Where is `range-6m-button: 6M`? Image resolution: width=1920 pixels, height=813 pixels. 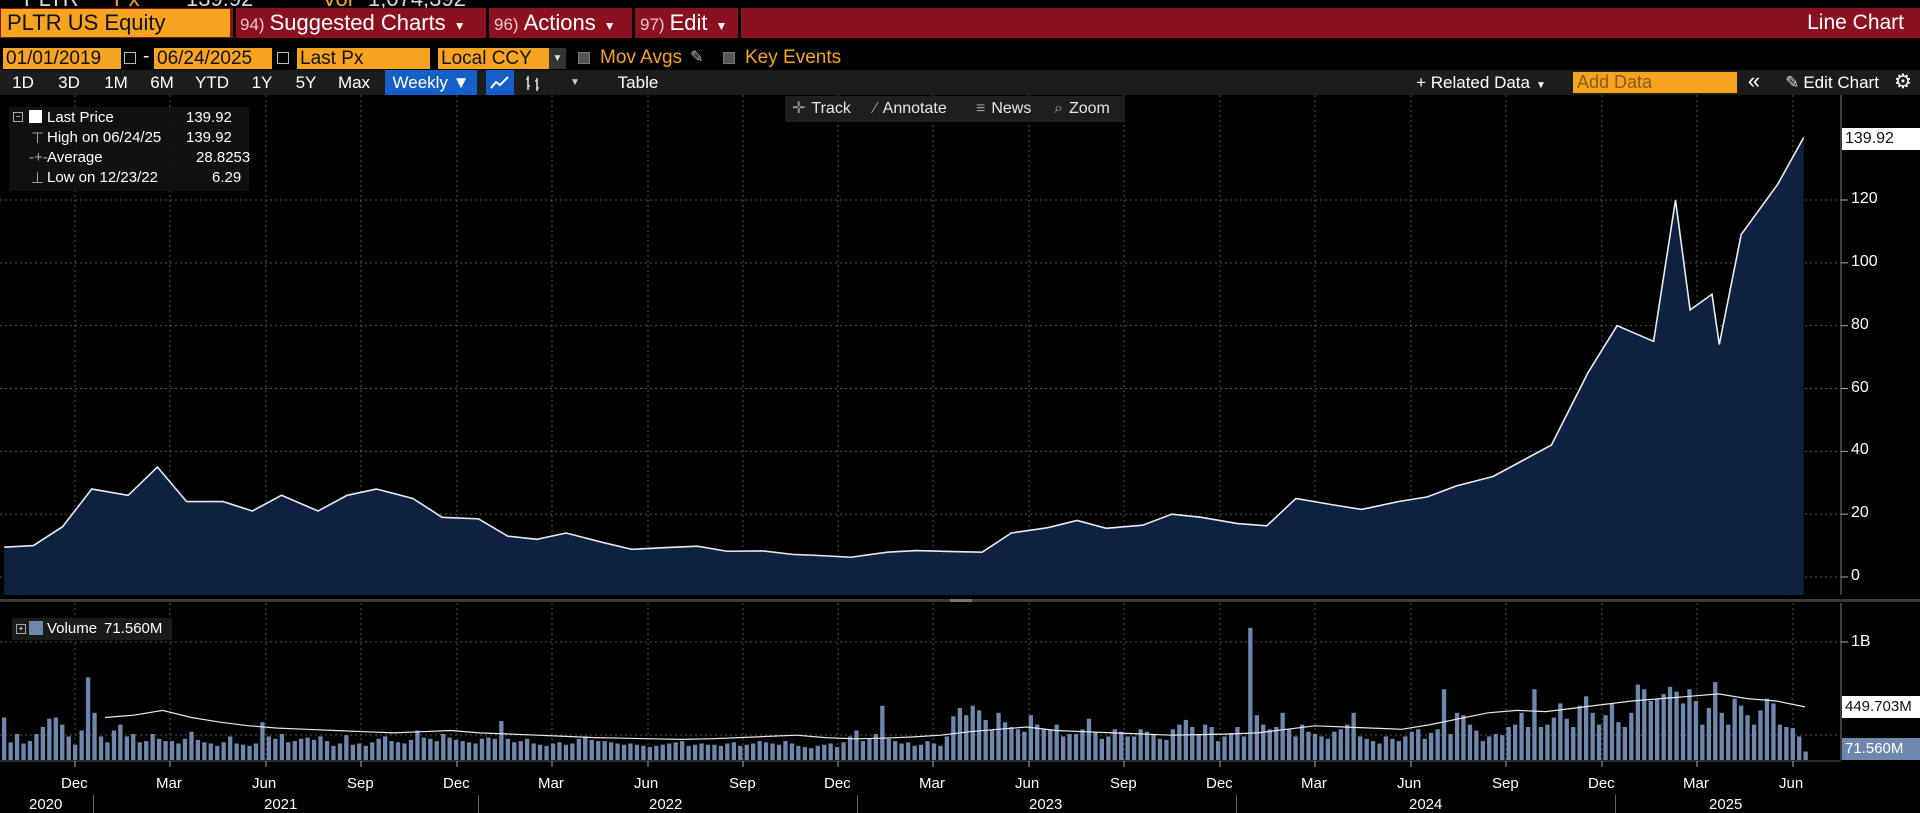 range-6m-button: 6M is located at coordinates (162, 82).